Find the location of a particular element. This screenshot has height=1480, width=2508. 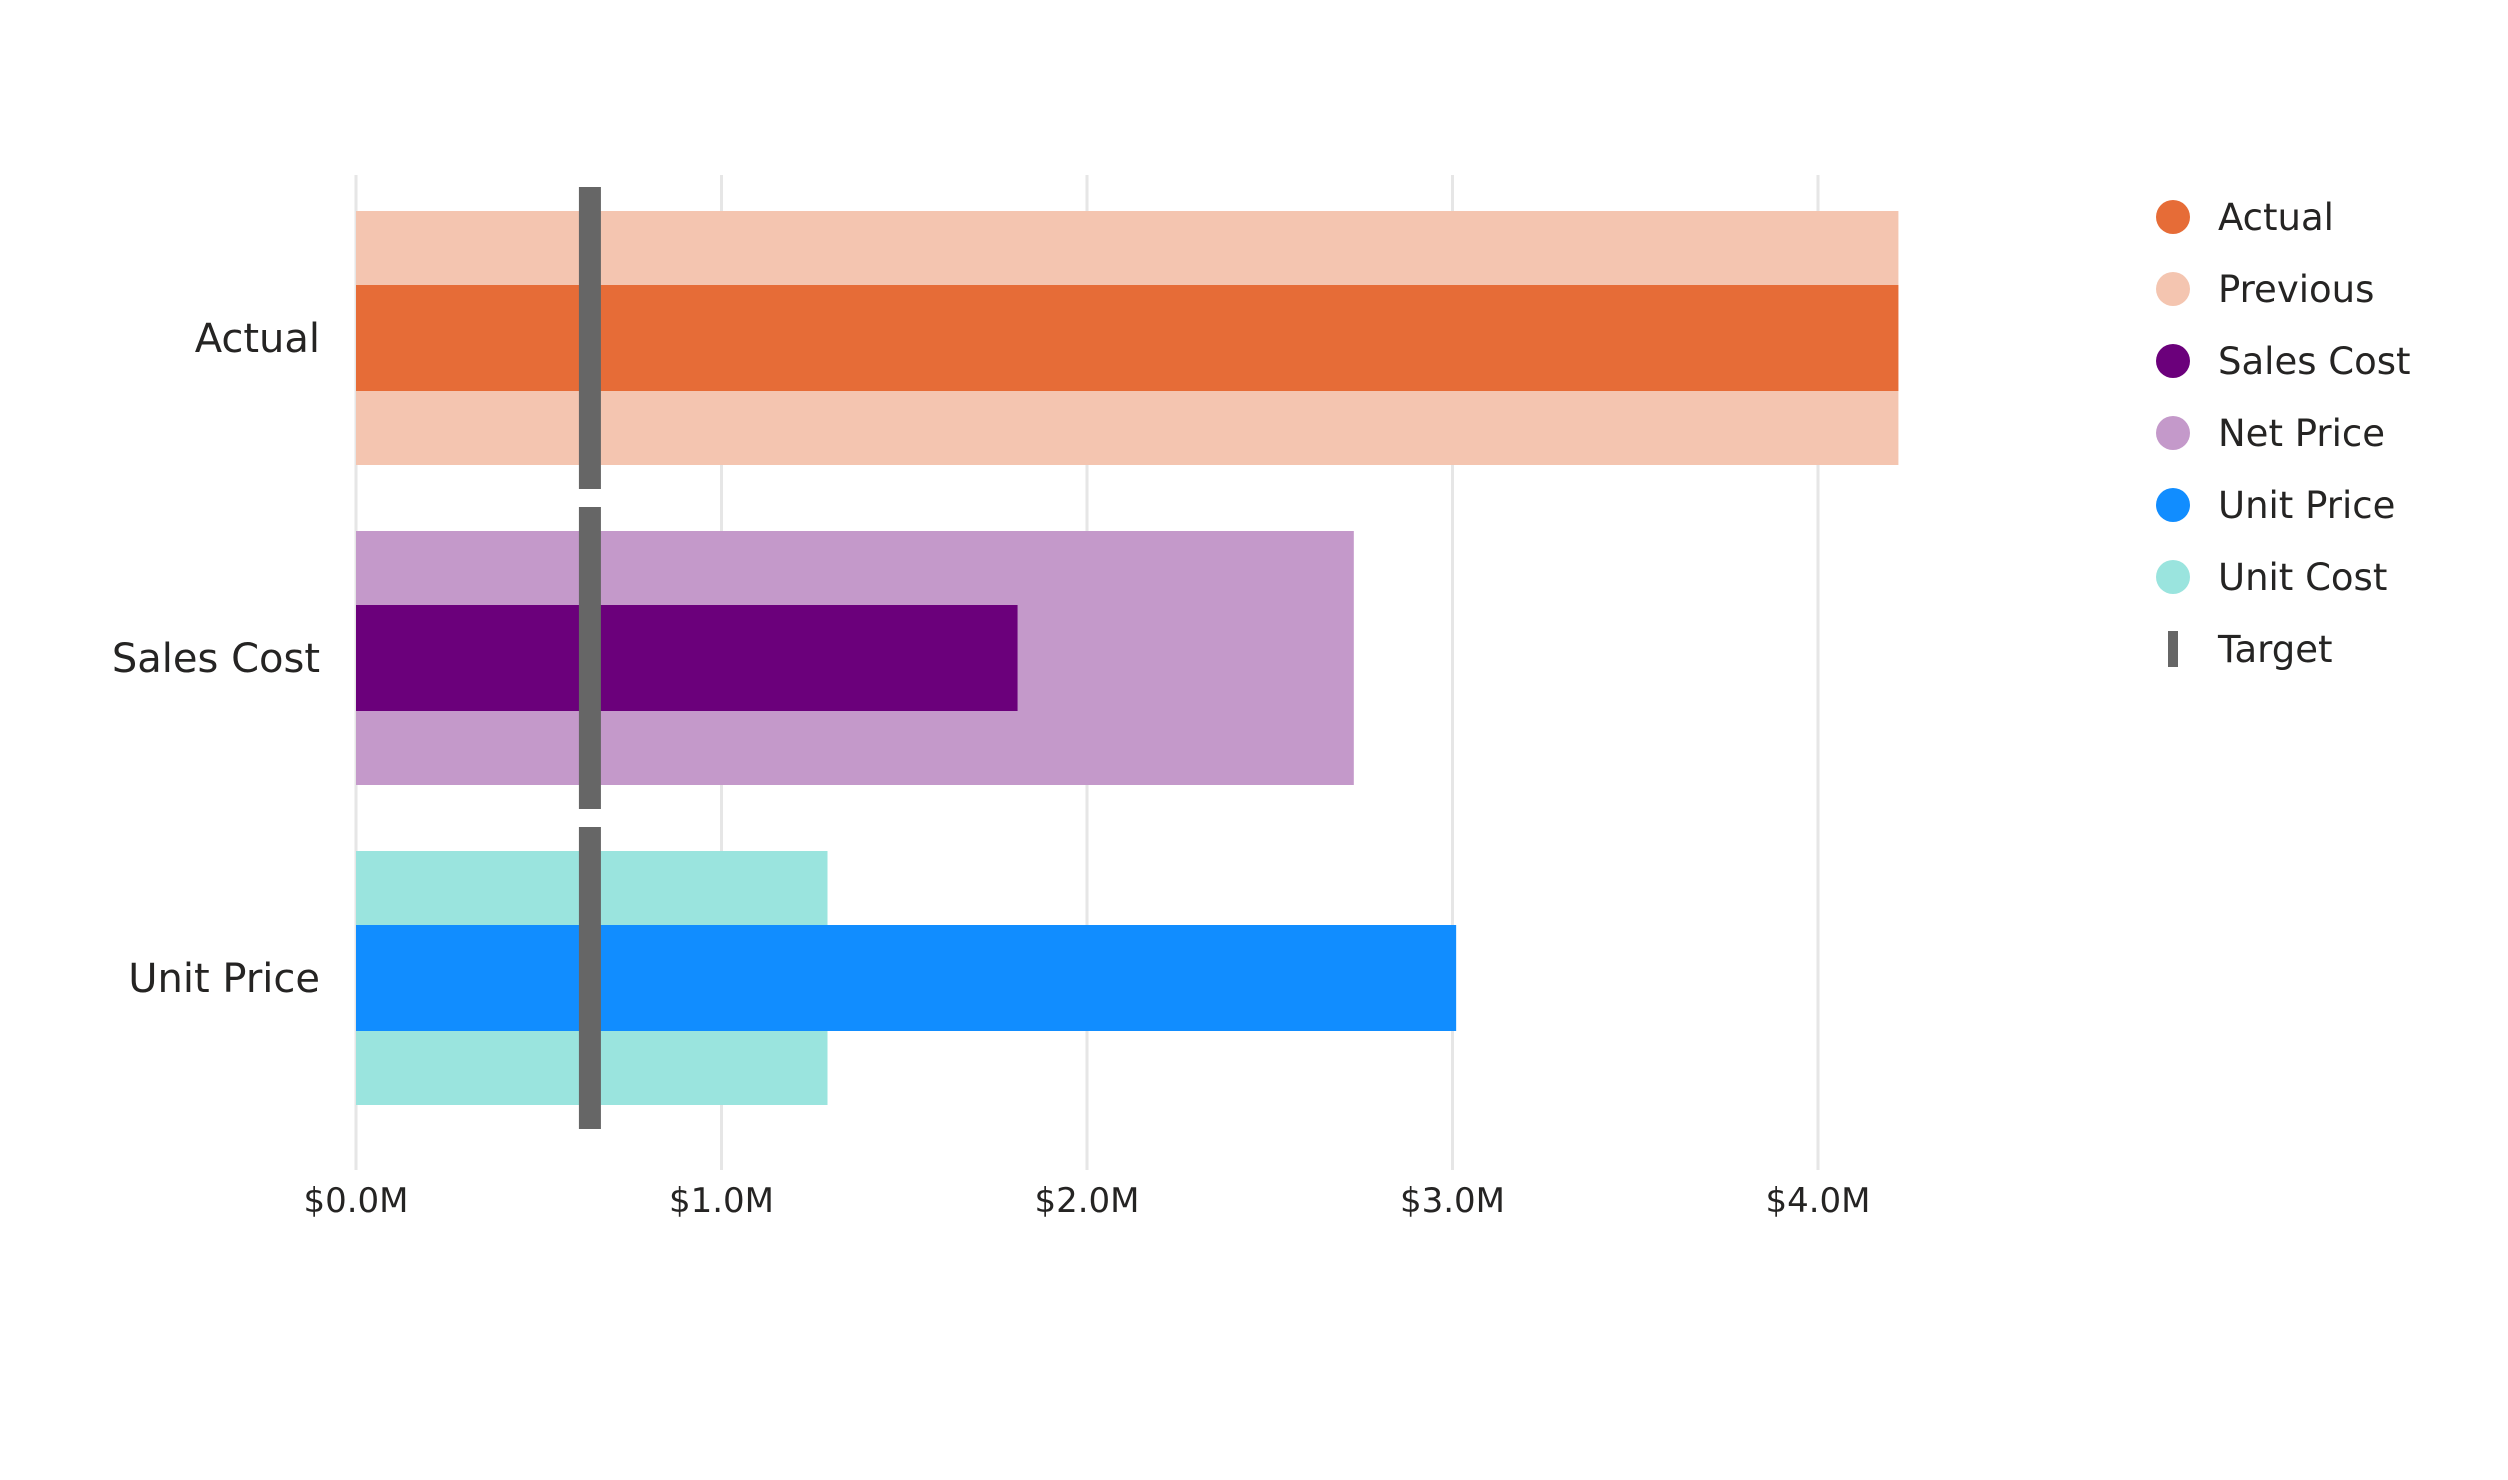

legend-marker-sales-cost is located at coordinates (2173, 361).